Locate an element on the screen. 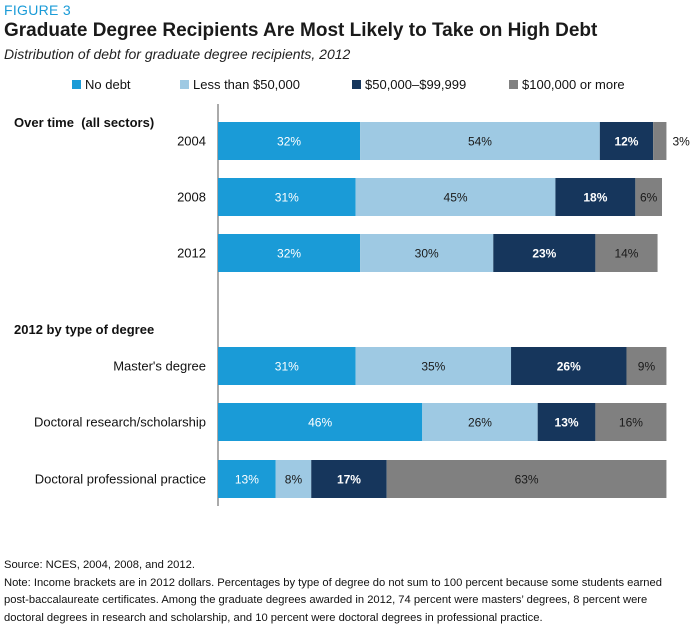 This screenshot has width=691, height=630. data-label-2012-no-debt: 32% is located at coordinates (289, 254).